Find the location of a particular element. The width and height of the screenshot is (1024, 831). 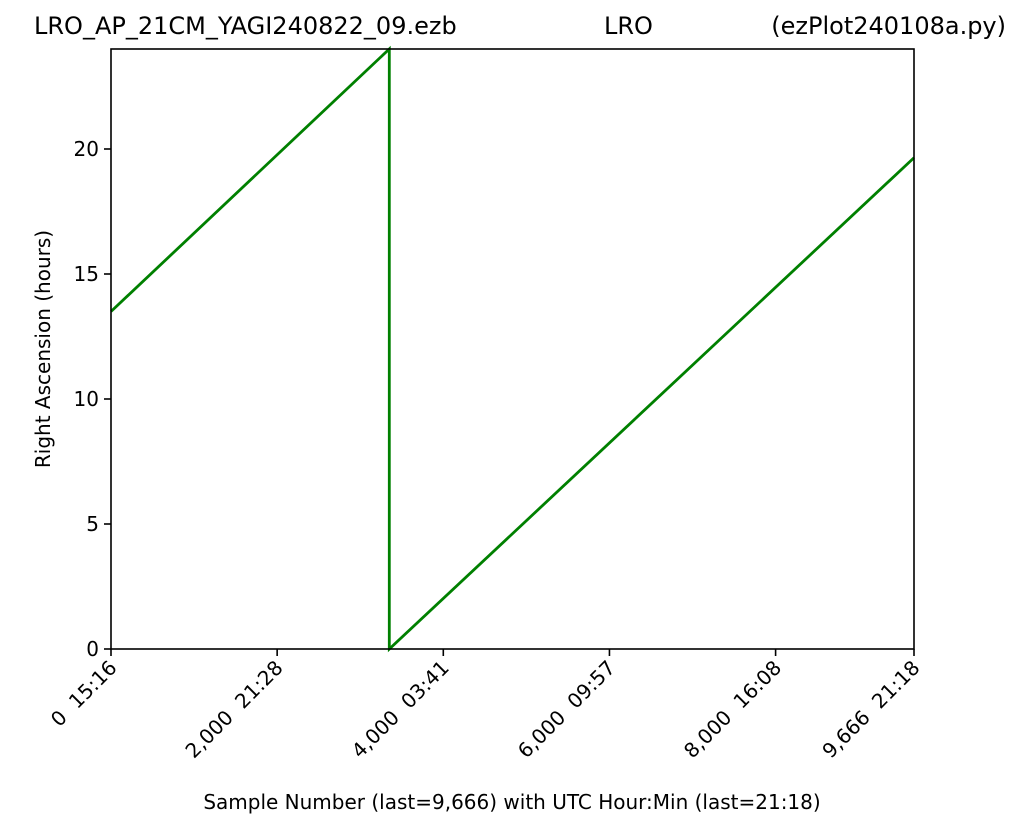

x-tick-label: 8,000 16:08 is located at coordinates (732, 709).